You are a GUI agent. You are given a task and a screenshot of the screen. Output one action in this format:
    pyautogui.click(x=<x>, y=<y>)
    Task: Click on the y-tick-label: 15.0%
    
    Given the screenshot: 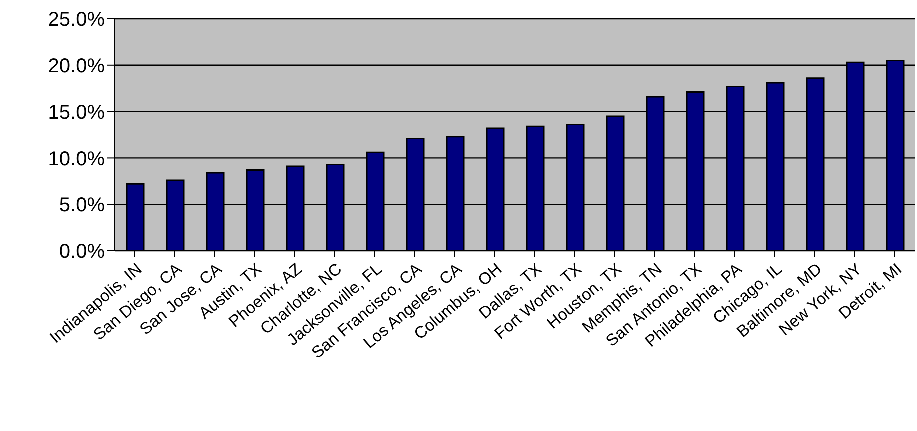 What is the action you would take?
    pyautogui.click(x=77, y=113)
    